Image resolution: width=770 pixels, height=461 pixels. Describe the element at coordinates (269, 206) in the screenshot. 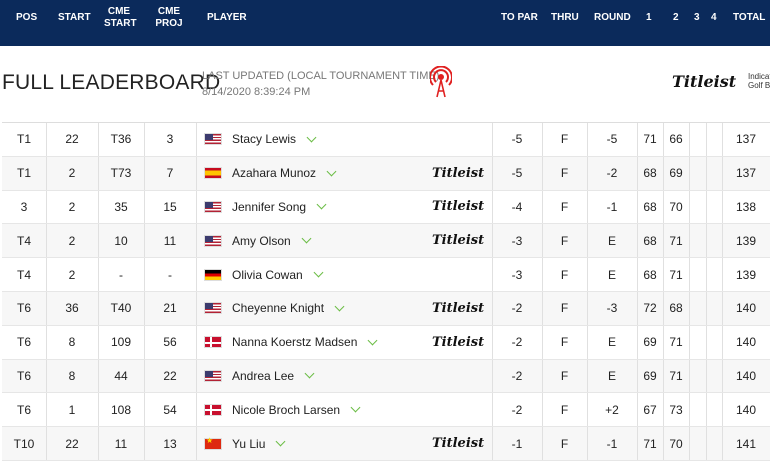

I see `player-name: Jennifer Song` at that location.